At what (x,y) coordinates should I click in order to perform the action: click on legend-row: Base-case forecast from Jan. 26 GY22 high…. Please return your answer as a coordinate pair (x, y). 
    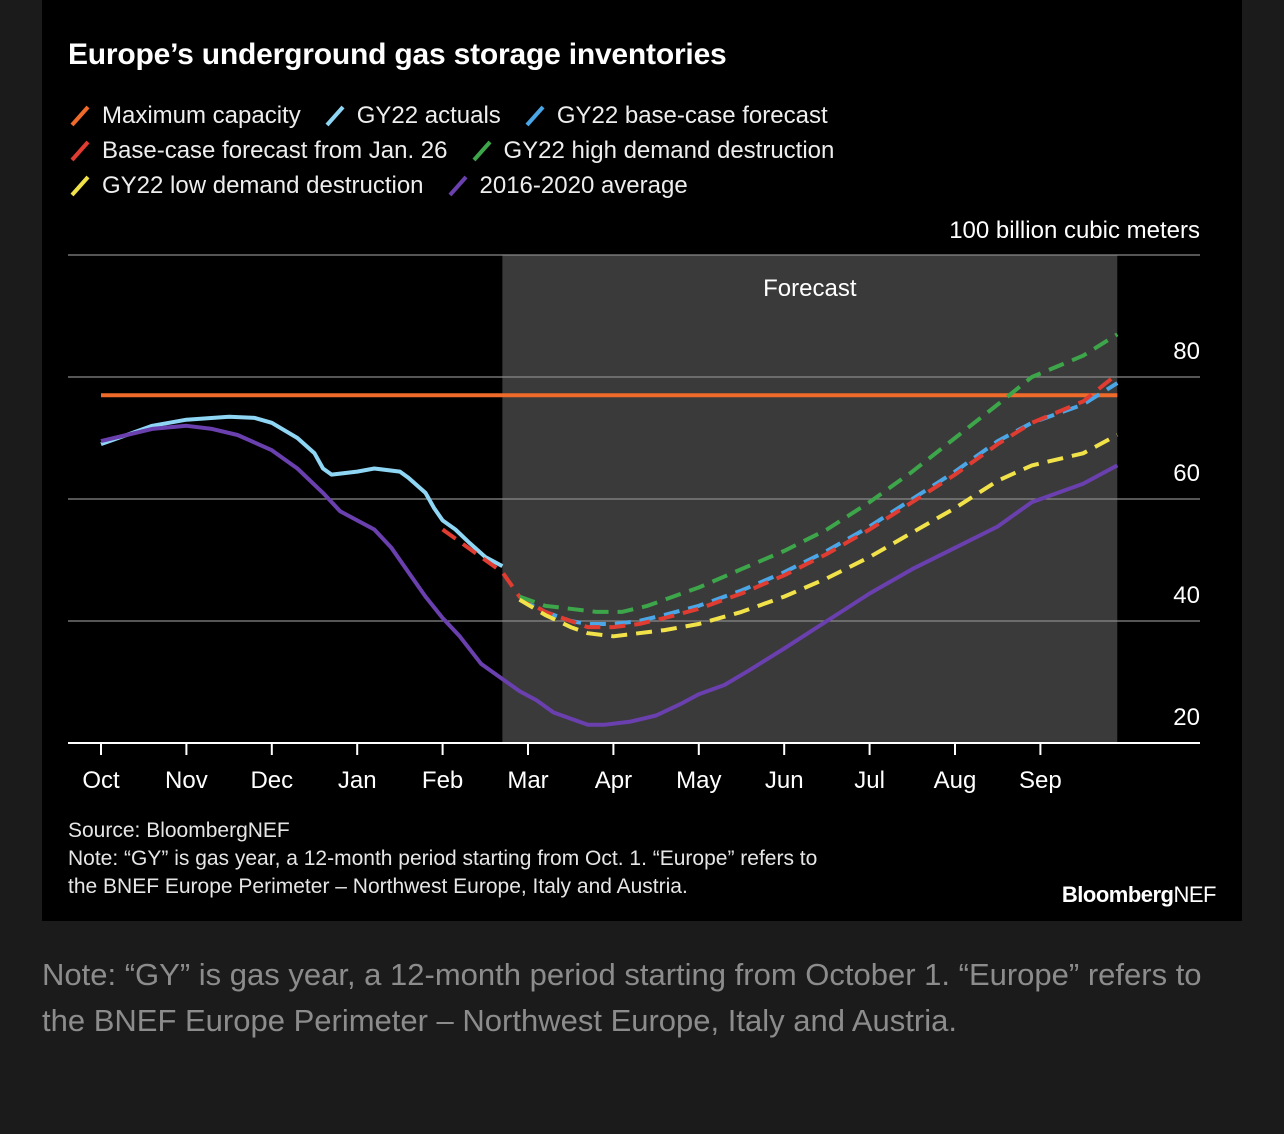
    Looking at the image, I should click on (462, 150).